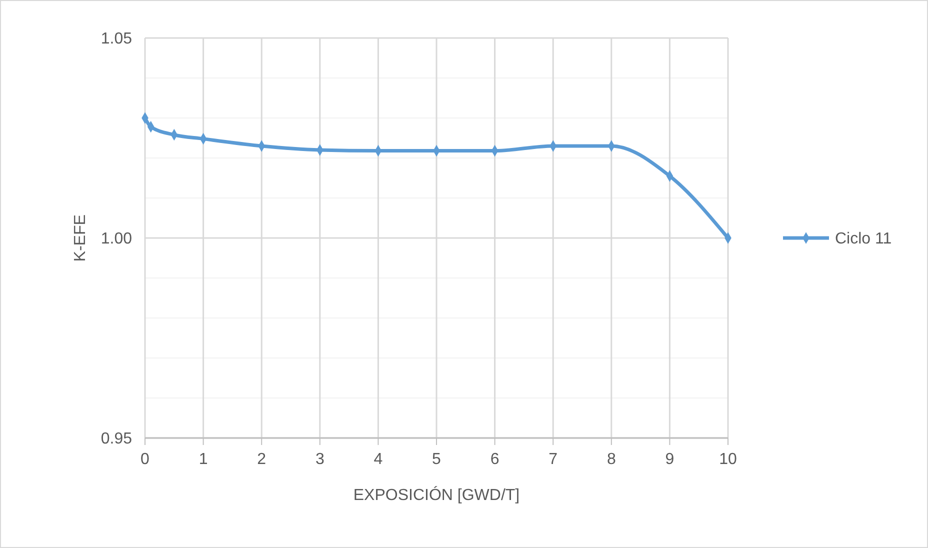 The width and height of the screenshot is (928, 548). Describe the element at coordinates (863, 239) in the screenshot. I see `legend-label: Ciclo 11` at that location.